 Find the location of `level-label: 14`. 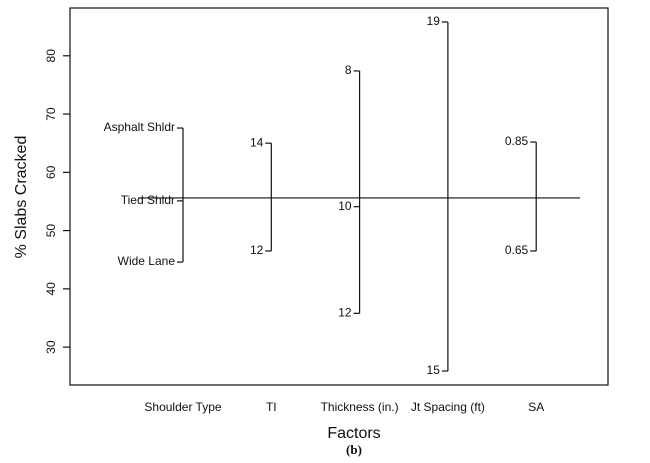

level-label: 14 is located at coordinates (257, 142).